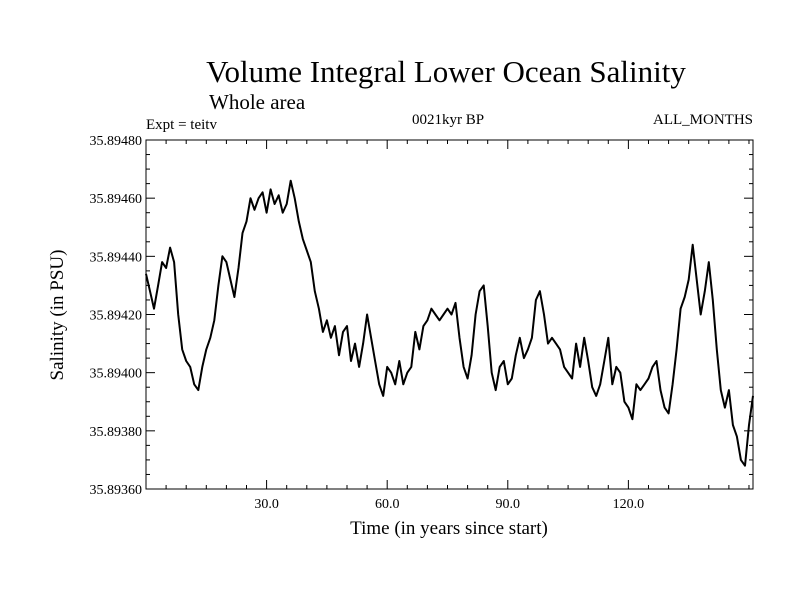 This screenshot has height=605, width=800. I want to click on y-axis-label: Salinity (in PSU), so click(57, 315).